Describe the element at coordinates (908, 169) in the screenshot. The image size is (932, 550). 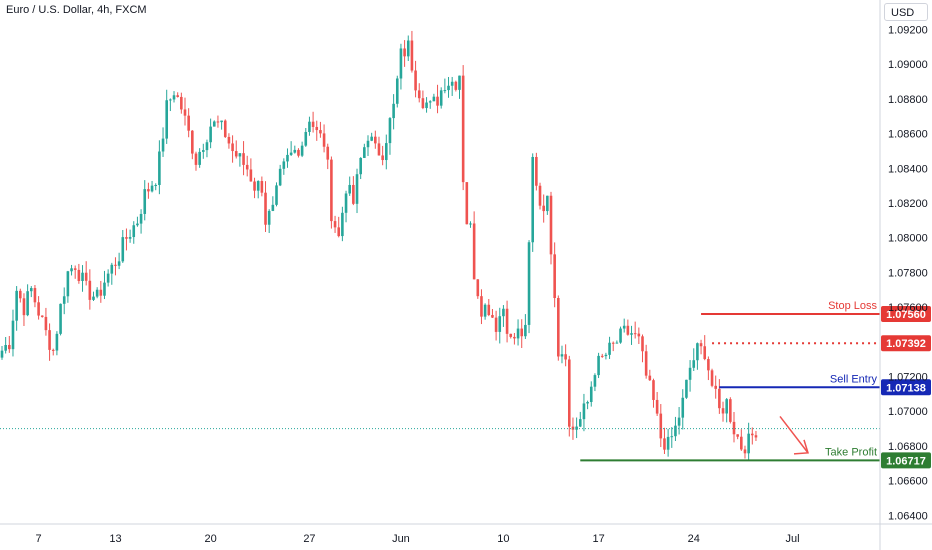
I see `y-tick-label: 1.08400` at that location.